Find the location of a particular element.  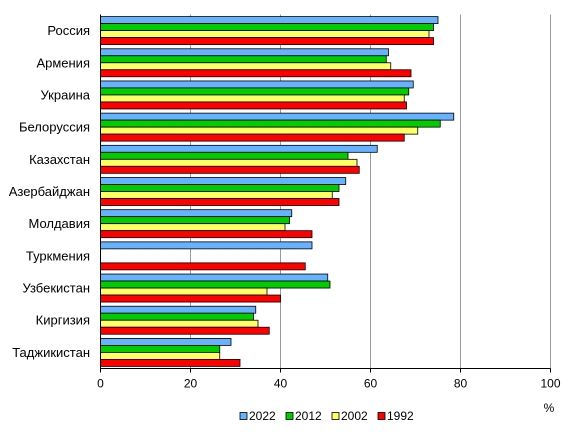

legend-swatch-2002 is located at coordinates (335, 416).